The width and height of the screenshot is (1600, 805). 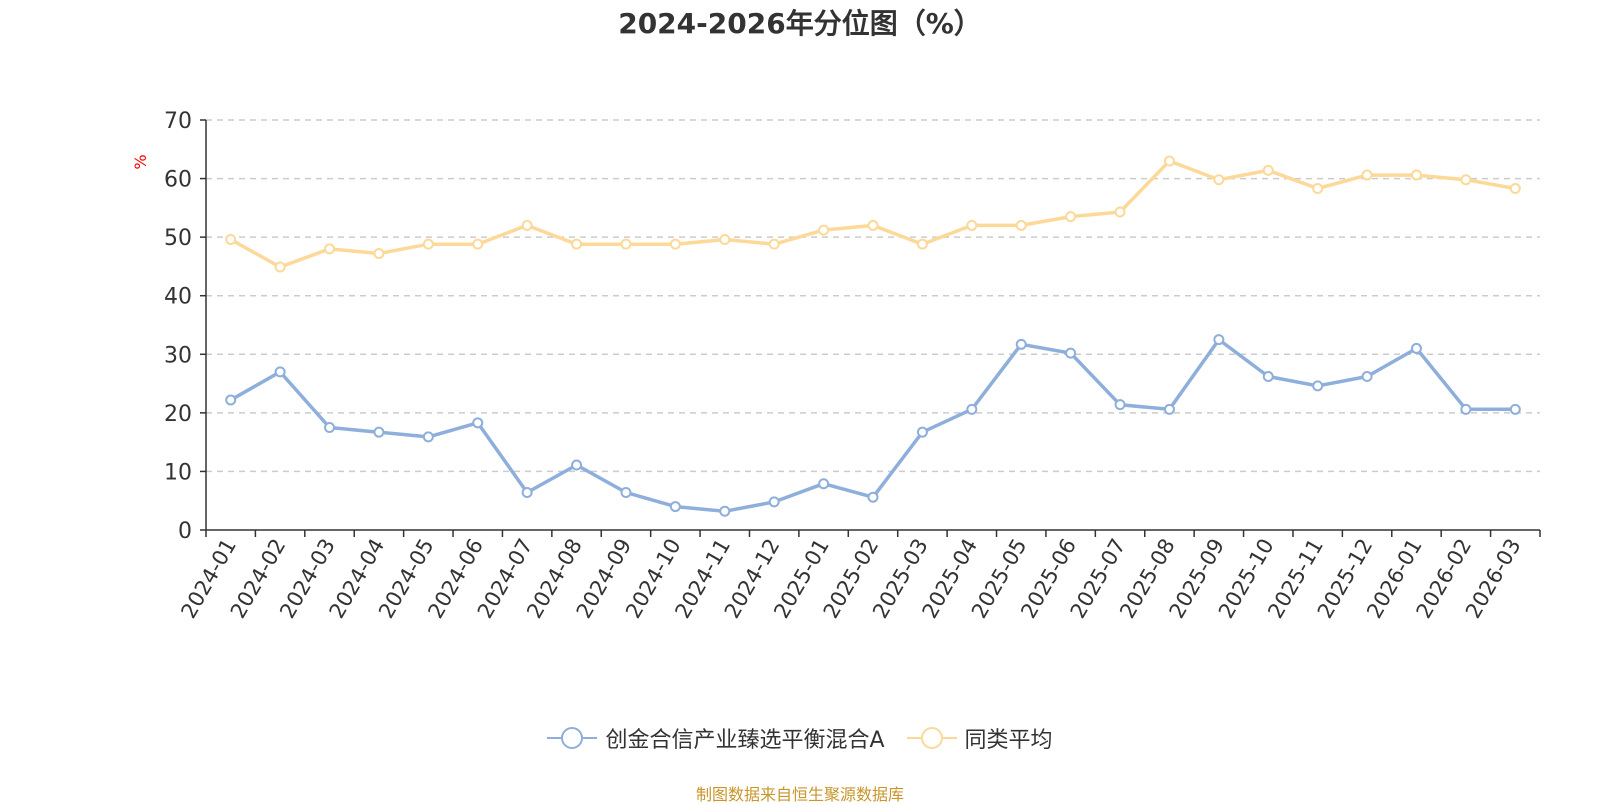 I want to click on legend-label-series1: 创金合信产业臻选平衡混合A, so click(x=745, y=740).